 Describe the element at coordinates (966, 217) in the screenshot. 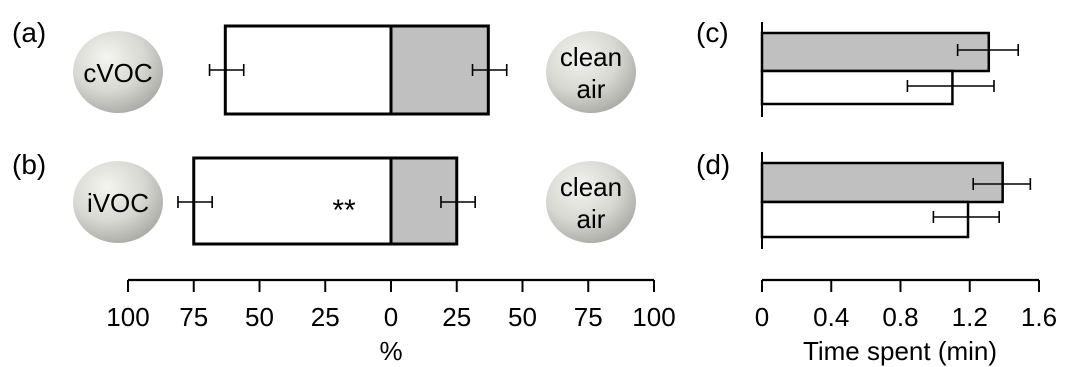

I see `errorbar-d-white` at that location.